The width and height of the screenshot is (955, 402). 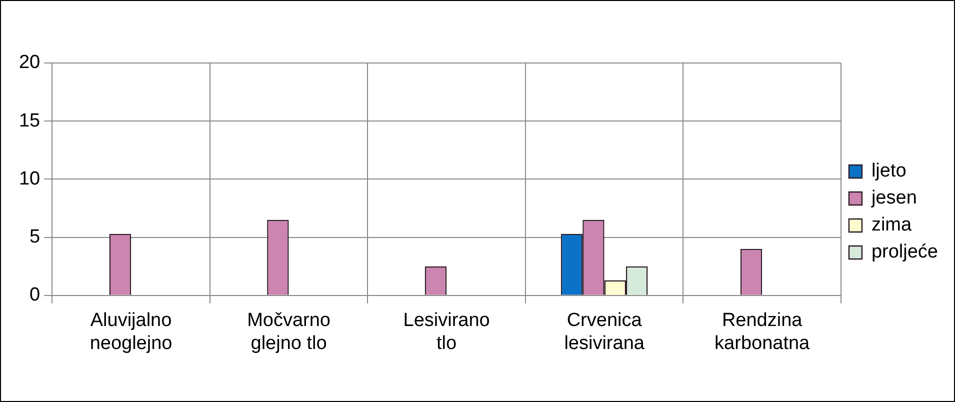 I want to click on x-tick-label: Aluvijalno neoglejno, so click(x=131, y=332).